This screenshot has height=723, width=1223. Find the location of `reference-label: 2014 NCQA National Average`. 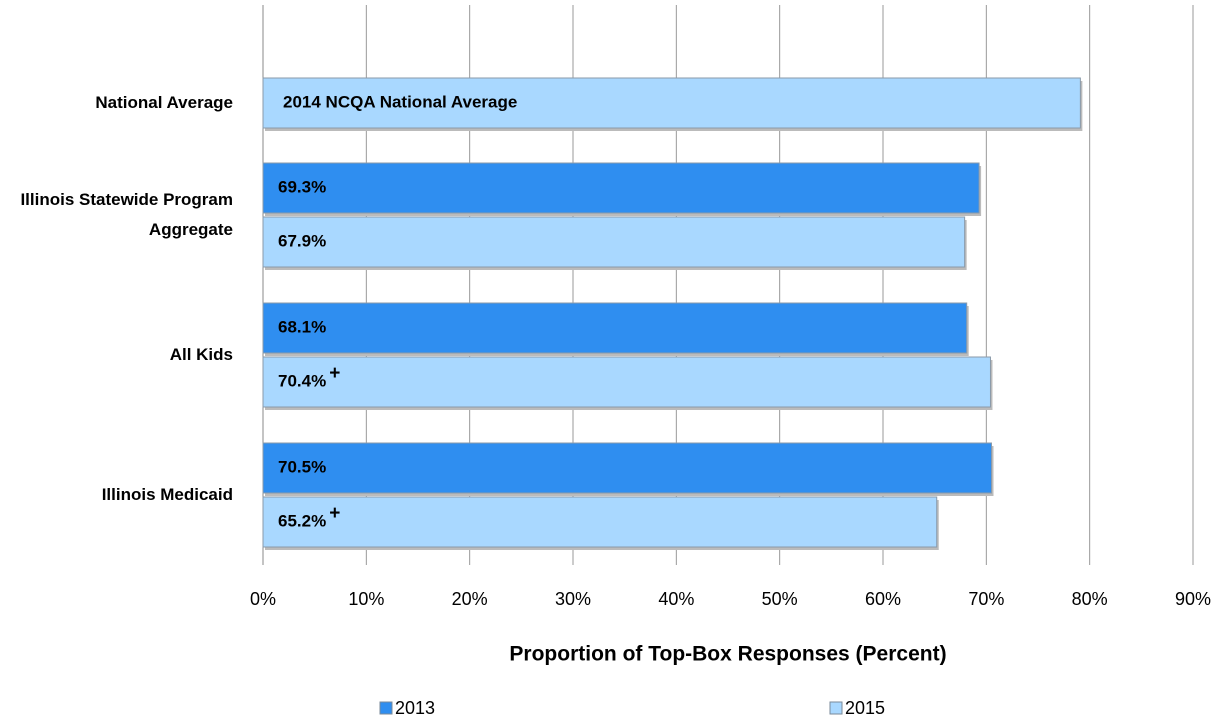

reference-label: 2014 NCQA National Average is located at coordinates (400, 101).